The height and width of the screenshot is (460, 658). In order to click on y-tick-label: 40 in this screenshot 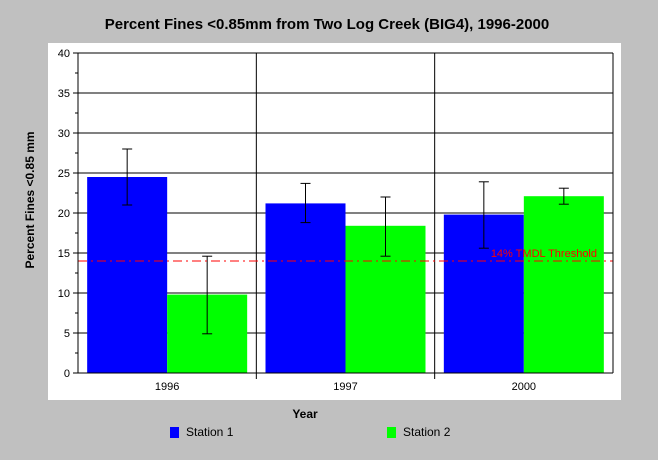, I will do `click(64, 54)`.